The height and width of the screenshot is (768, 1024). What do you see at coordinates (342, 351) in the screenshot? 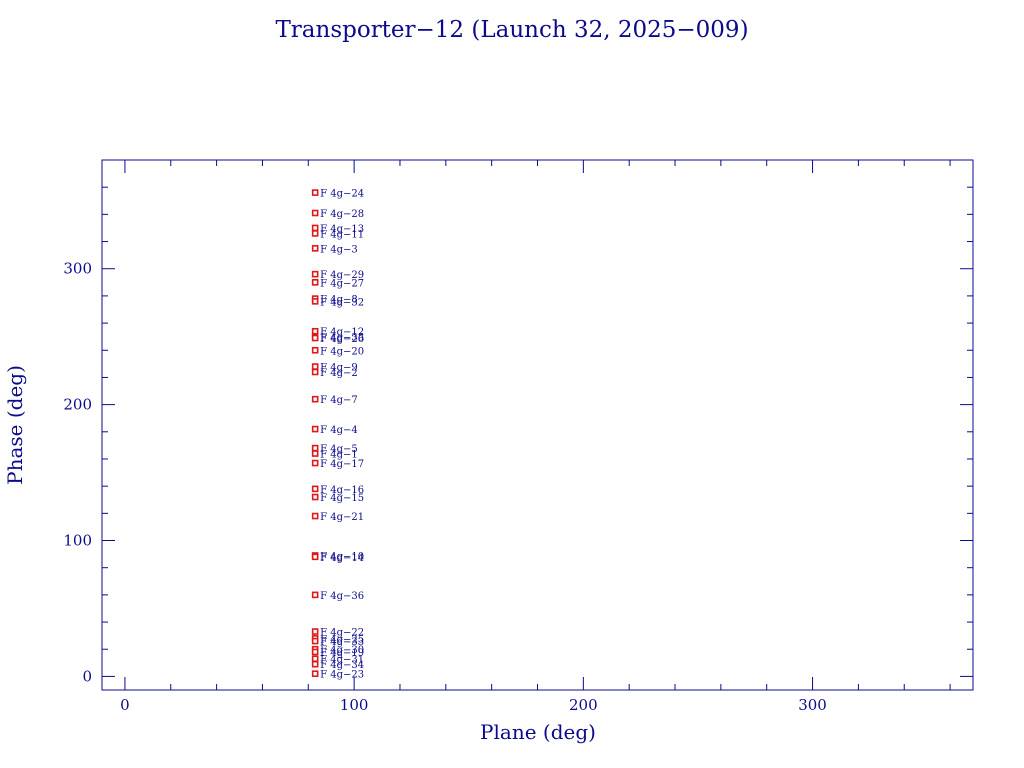
I see `data-point-label: F 4g−20` at bounding box center [342, 351].